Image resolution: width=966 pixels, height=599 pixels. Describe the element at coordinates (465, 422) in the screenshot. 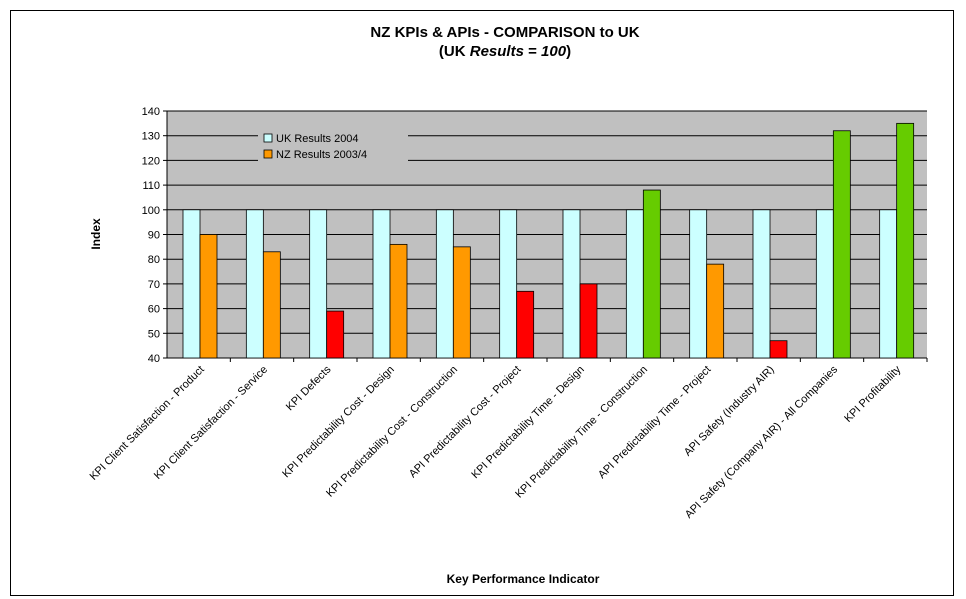

I see `x-category-label: API Predictability Cost - Project` at that location.